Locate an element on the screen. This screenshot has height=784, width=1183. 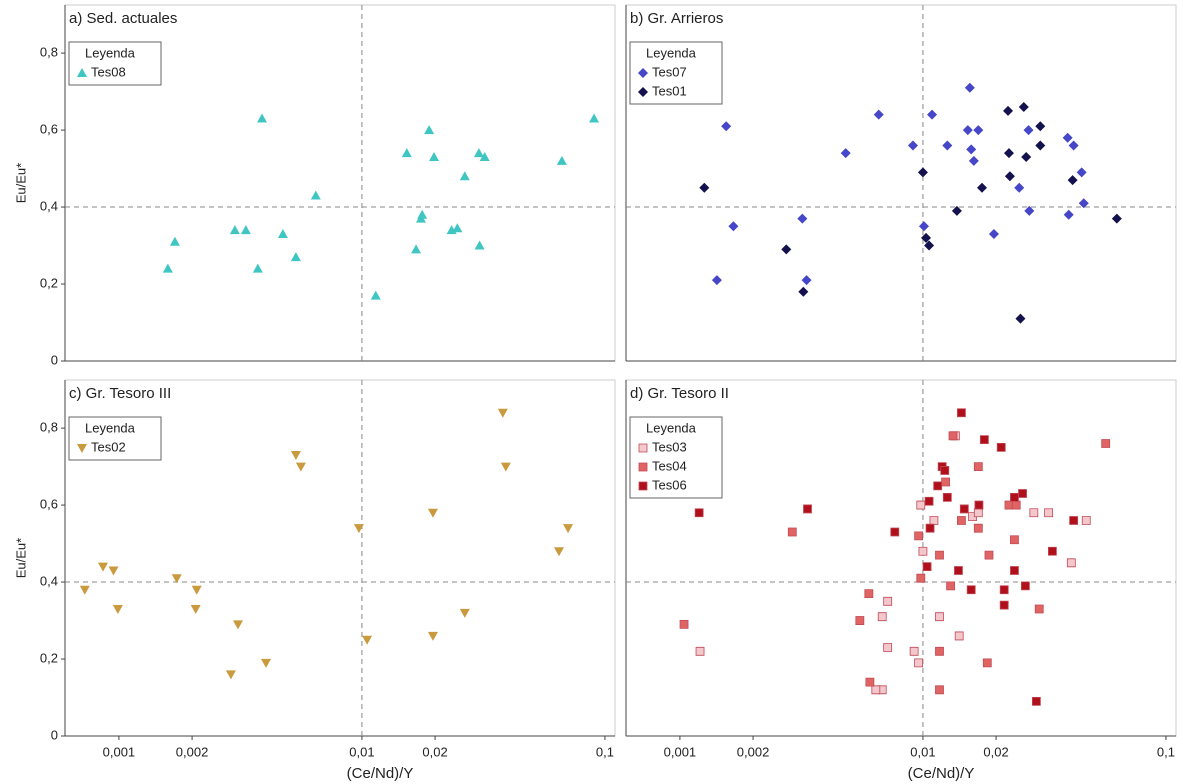
y-axis-label: Eu/Eu* is located at coordinates (20, 558).